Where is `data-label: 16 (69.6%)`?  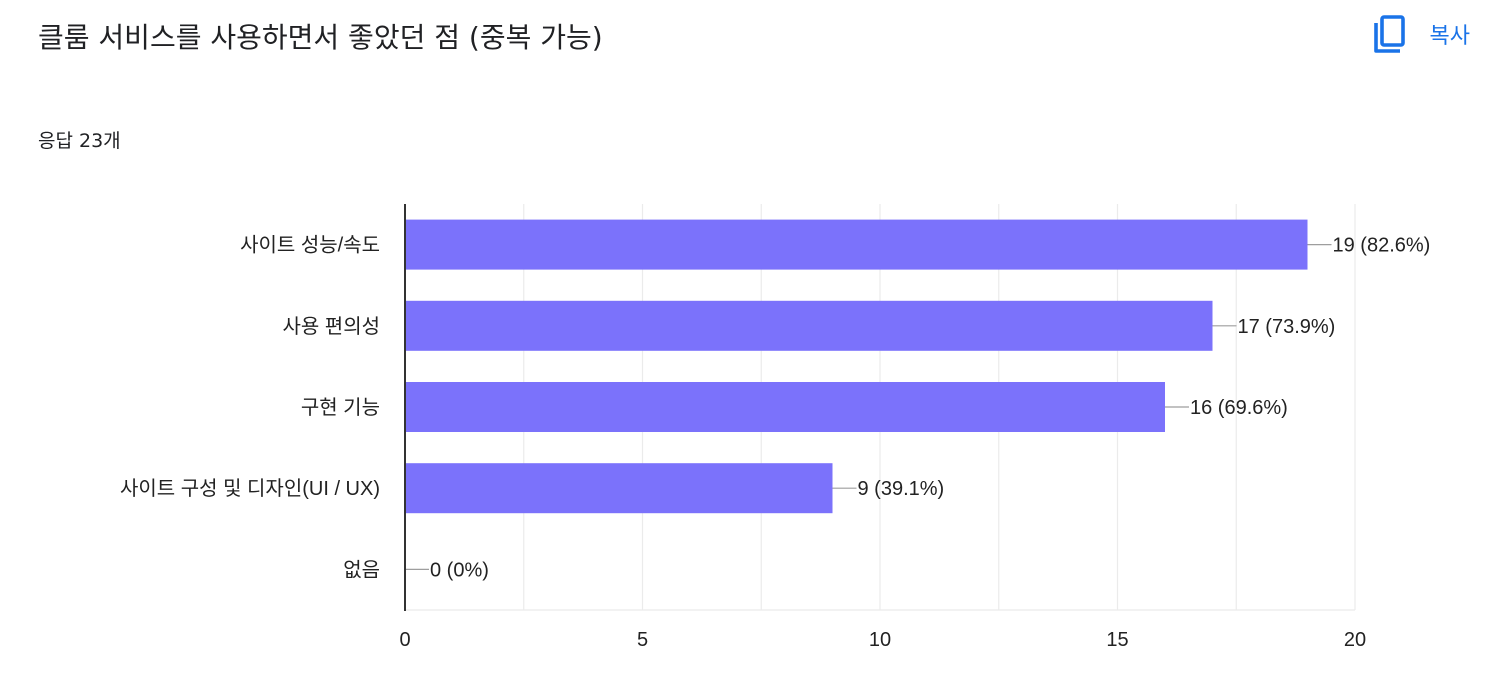 data-label: 16 (69.6%) is located at coordinates (1239, 408).